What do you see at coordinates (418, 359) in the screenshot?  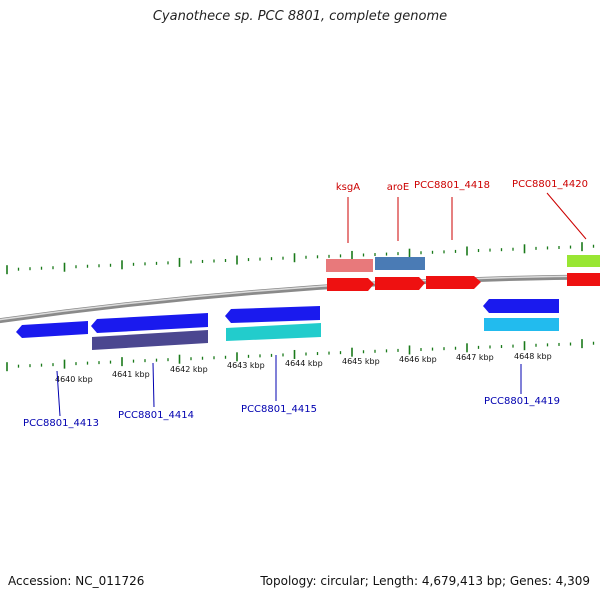 I see `kbp-label: 4646 kbp` at bounding box center [418, 359].